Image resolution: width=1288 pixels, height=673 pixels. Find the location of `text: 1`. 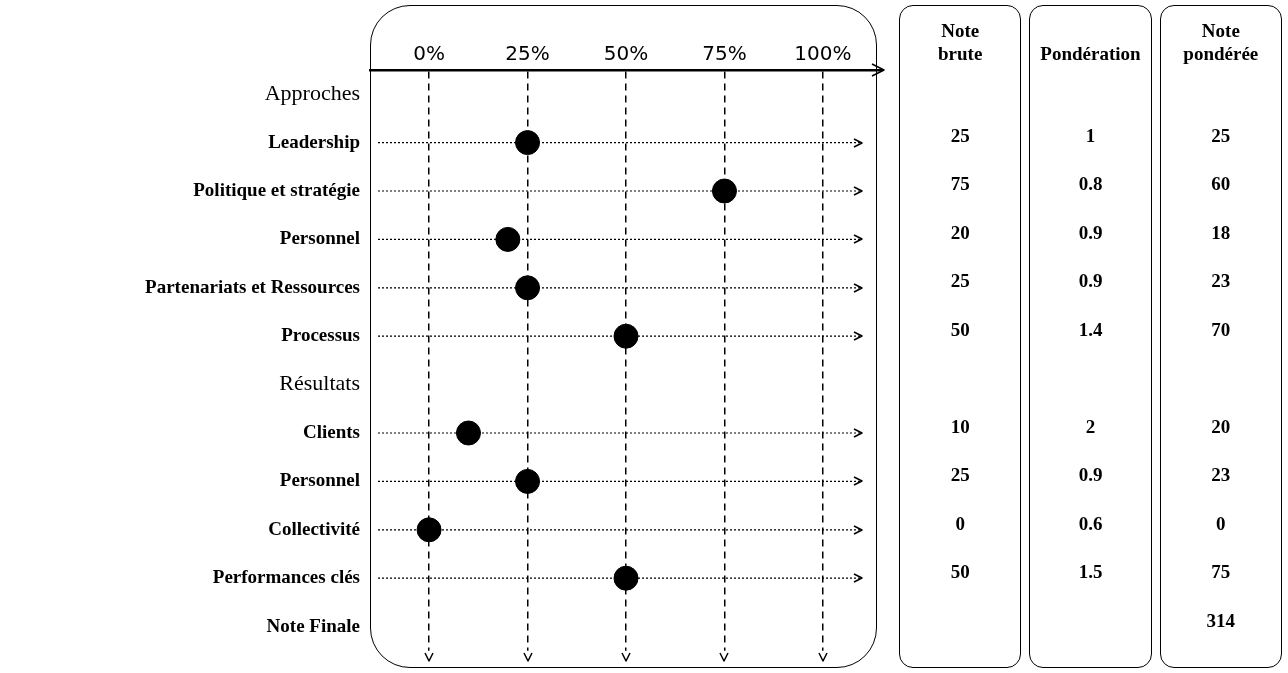

text: 1 is located at coordinates (1090, 135).